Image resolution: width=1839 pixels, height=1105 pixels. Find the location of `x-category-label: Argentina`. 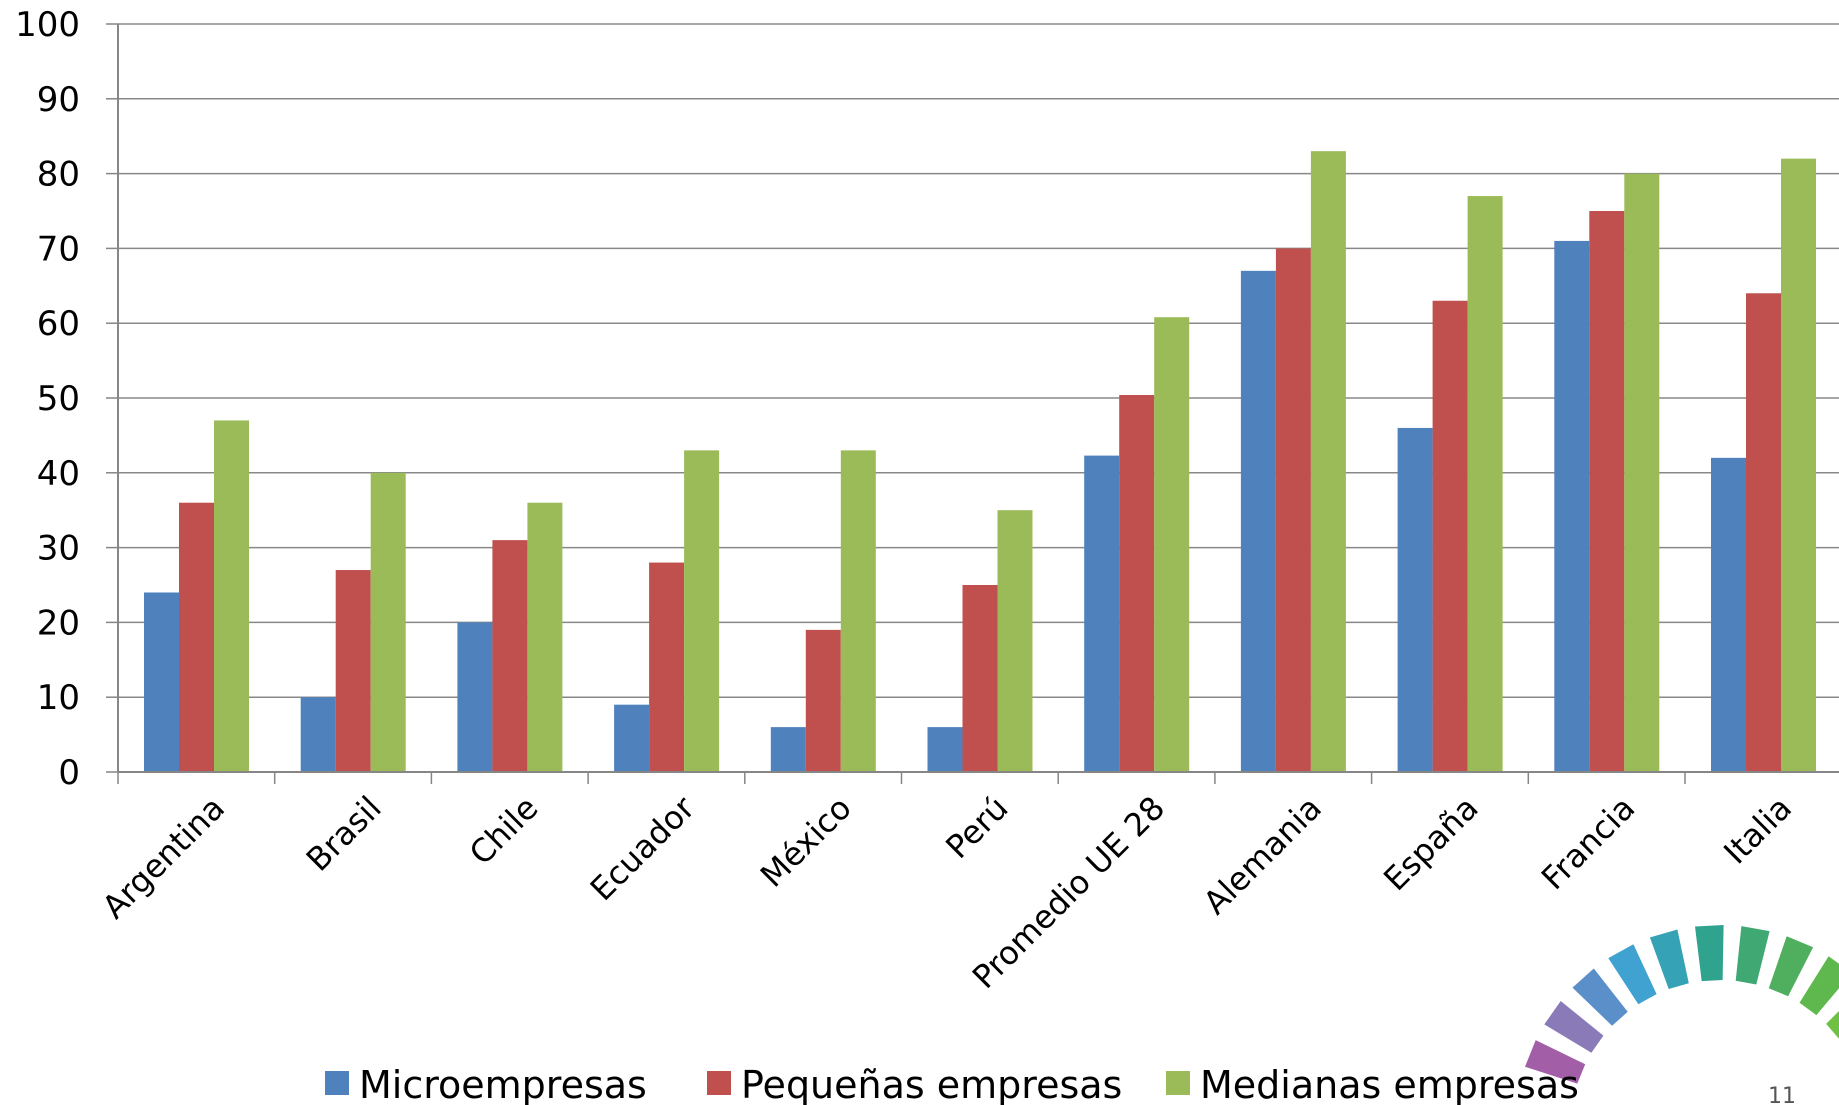

x-category-label: Argentina is located at coordinates (163, 857).